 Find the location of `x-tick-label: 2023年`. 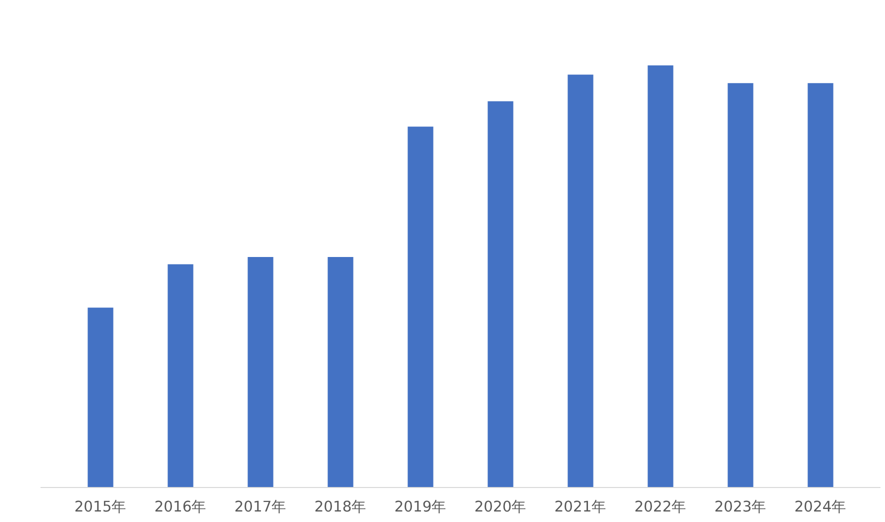

x-tick-label: 2023年 is located at coordinates (740, 507).